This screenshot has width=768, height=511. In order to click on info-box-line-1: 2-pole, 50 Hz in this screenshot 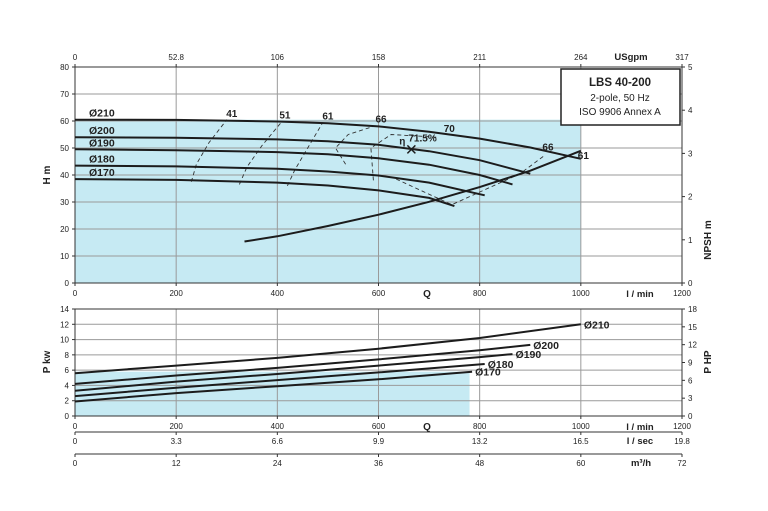, I will do `click(619, 98)`.